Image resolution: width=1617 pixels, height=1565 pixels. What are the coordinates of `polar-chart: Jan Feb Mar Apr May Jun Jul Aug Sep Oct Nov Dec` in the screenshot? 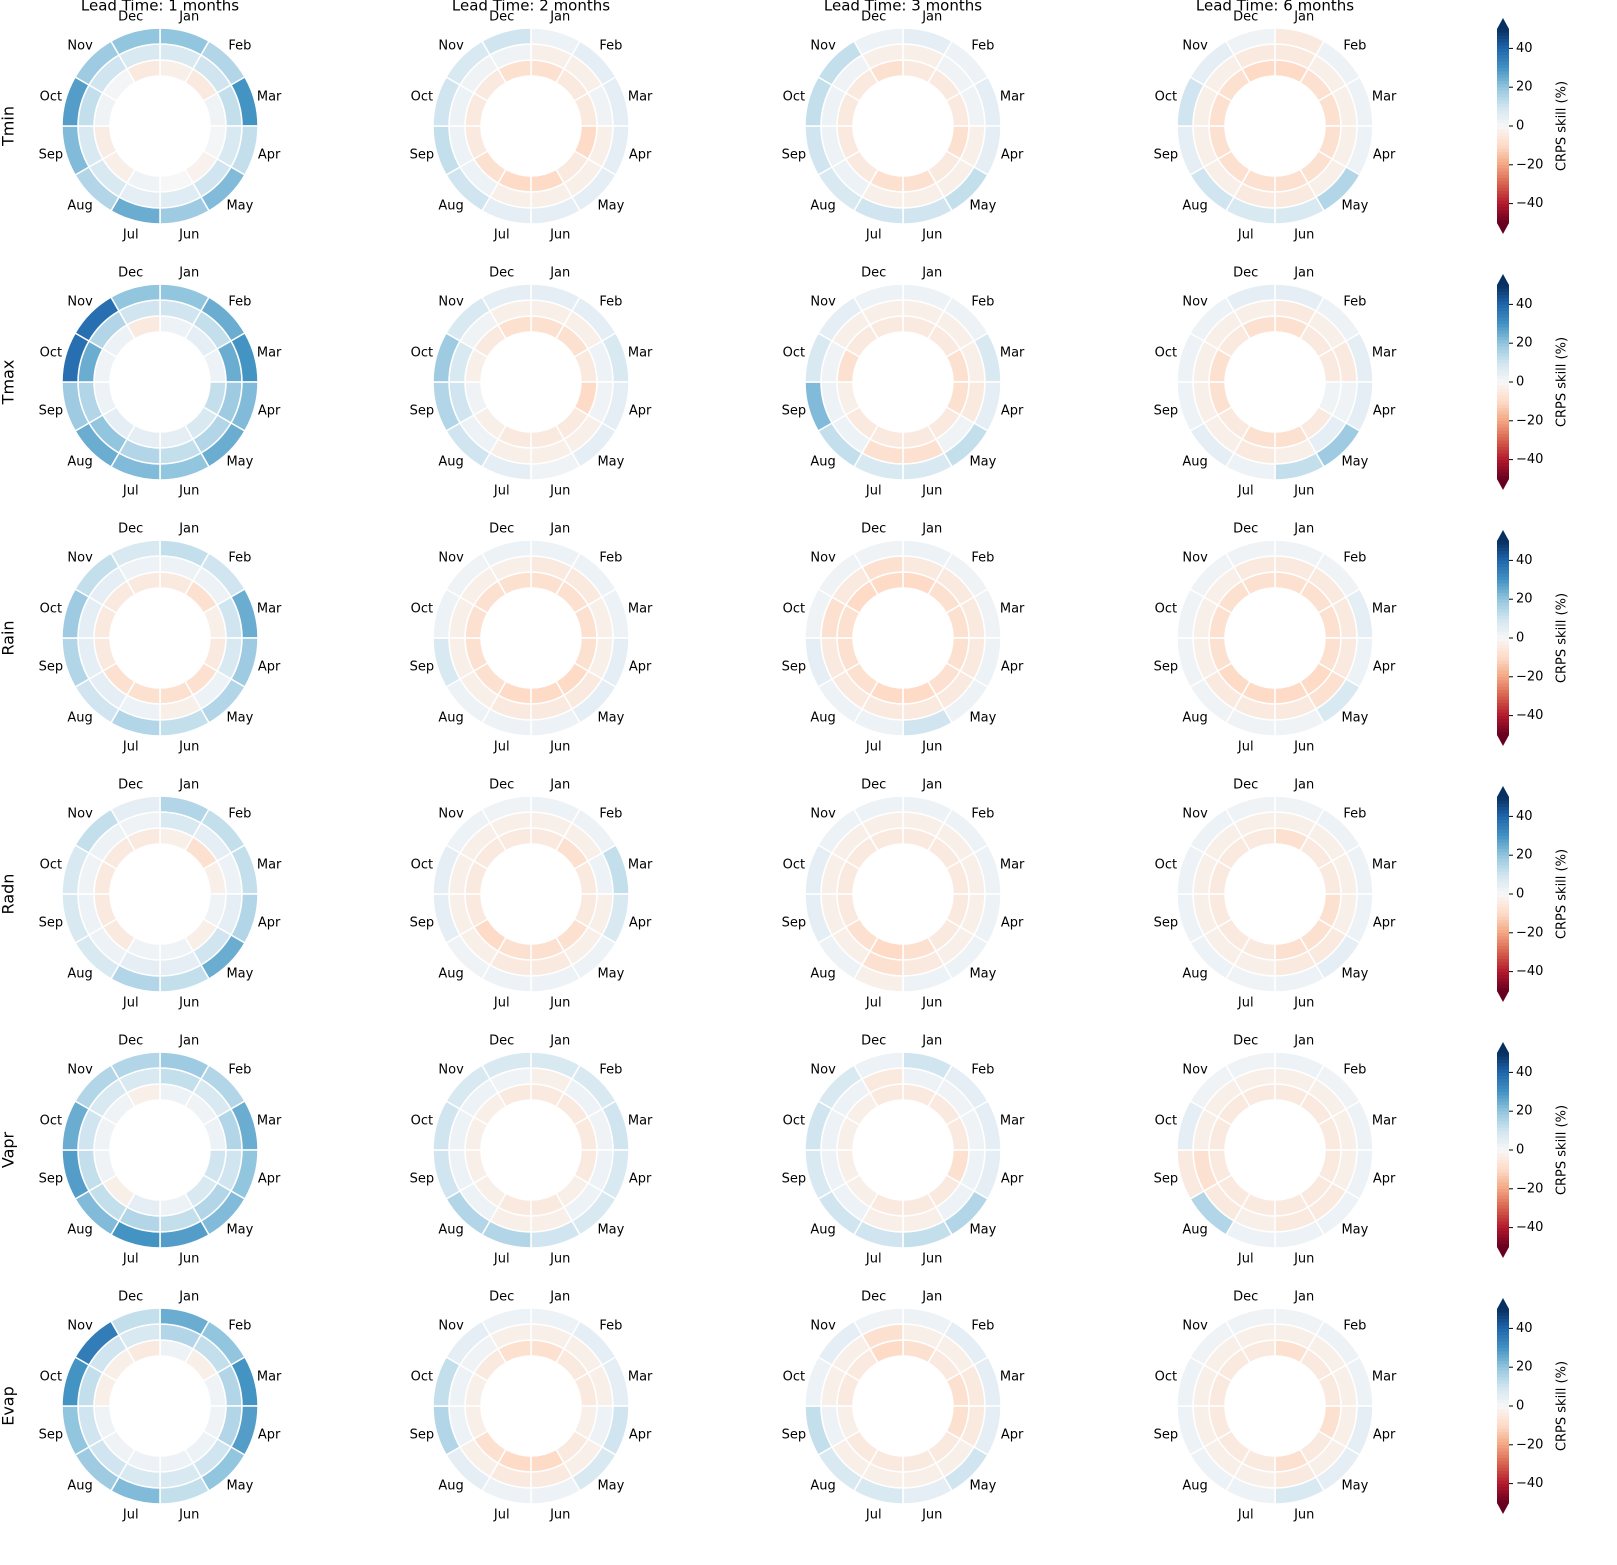 It's located at (531, 381).